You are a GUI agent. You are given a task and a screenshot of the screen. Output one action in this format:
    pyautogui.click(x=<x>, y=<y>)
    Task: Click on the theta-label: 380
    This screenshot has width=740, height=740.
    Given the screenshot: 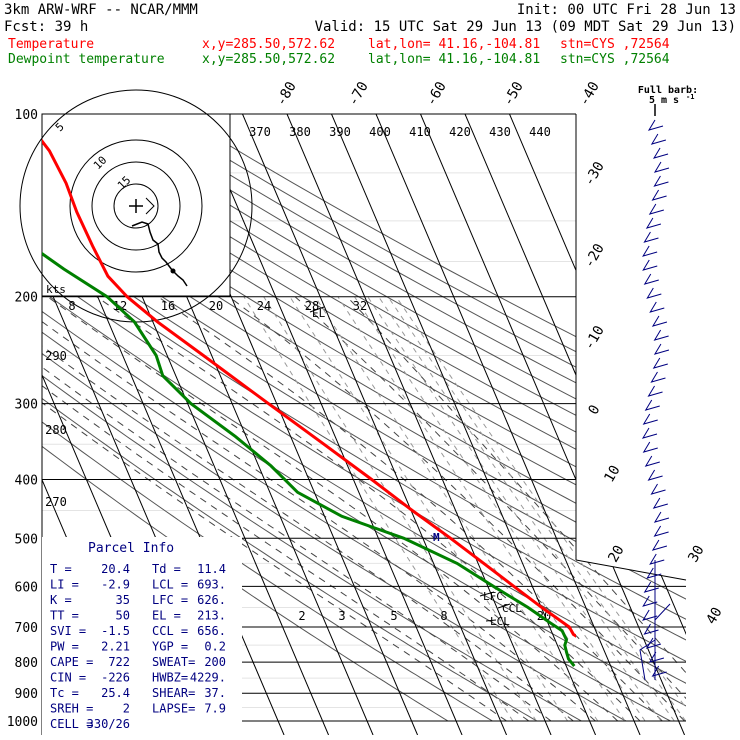 What is the action you would take?
    pyautogui.click(x=300, y=132)
    